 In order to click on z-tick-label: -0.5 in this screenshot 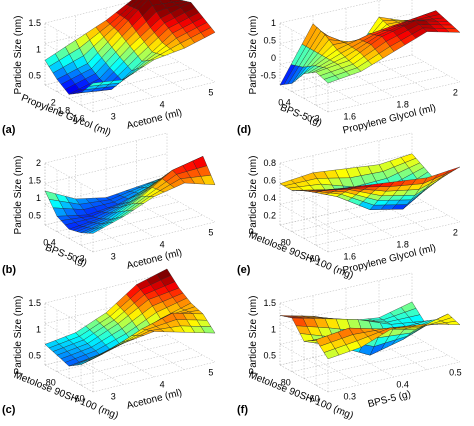, I will do `click(268, 76)`.